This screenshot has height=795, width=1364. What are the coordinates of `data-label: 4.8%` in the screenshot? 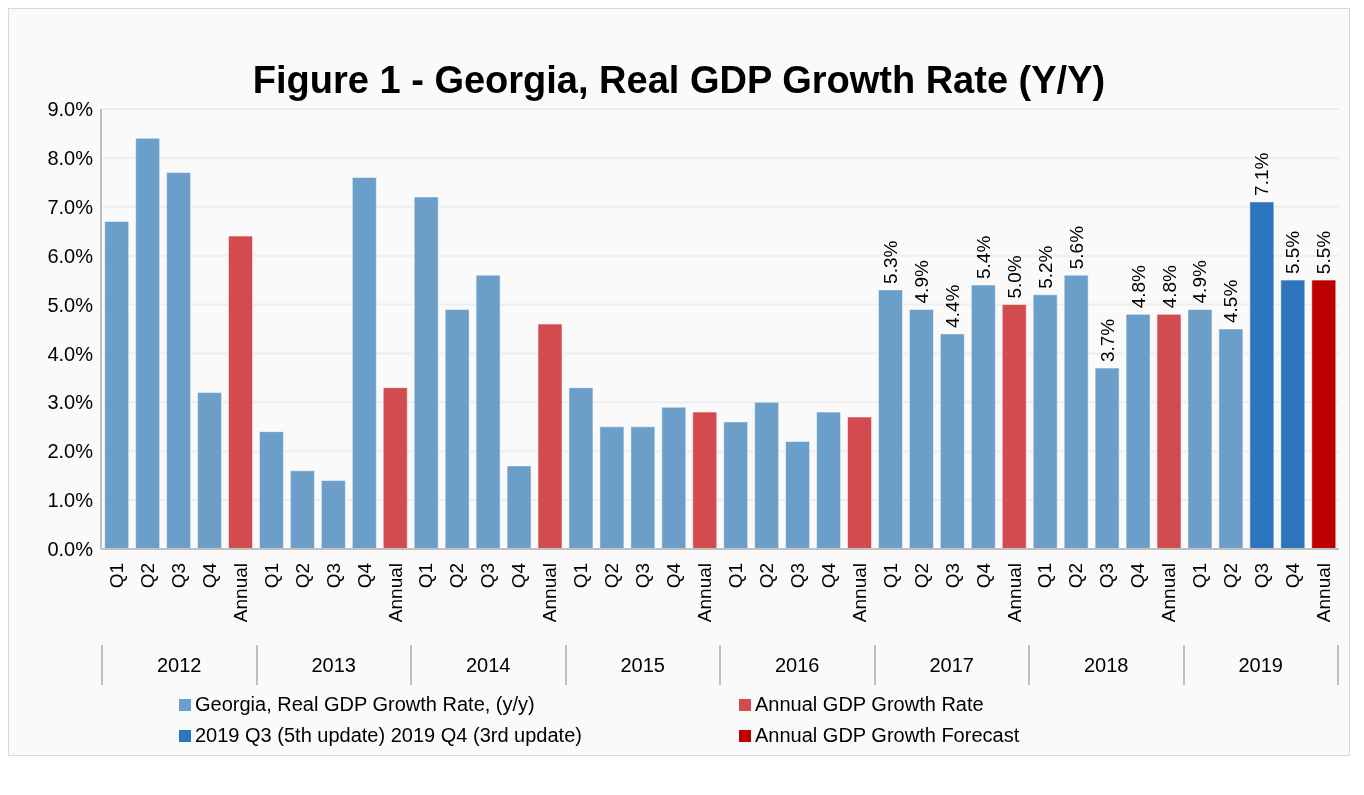 It's located at (1138, 286).